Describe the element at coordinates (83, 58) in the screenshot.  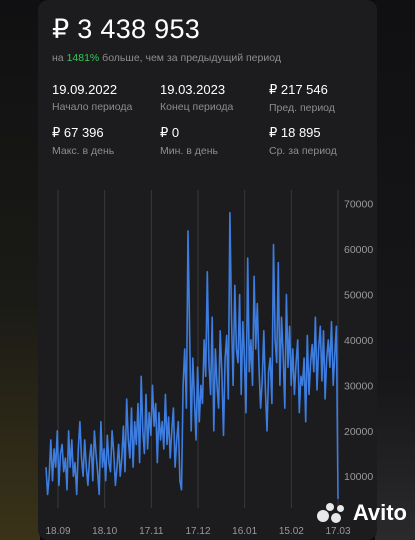
I see `growth-percent: 1481%` at that location.